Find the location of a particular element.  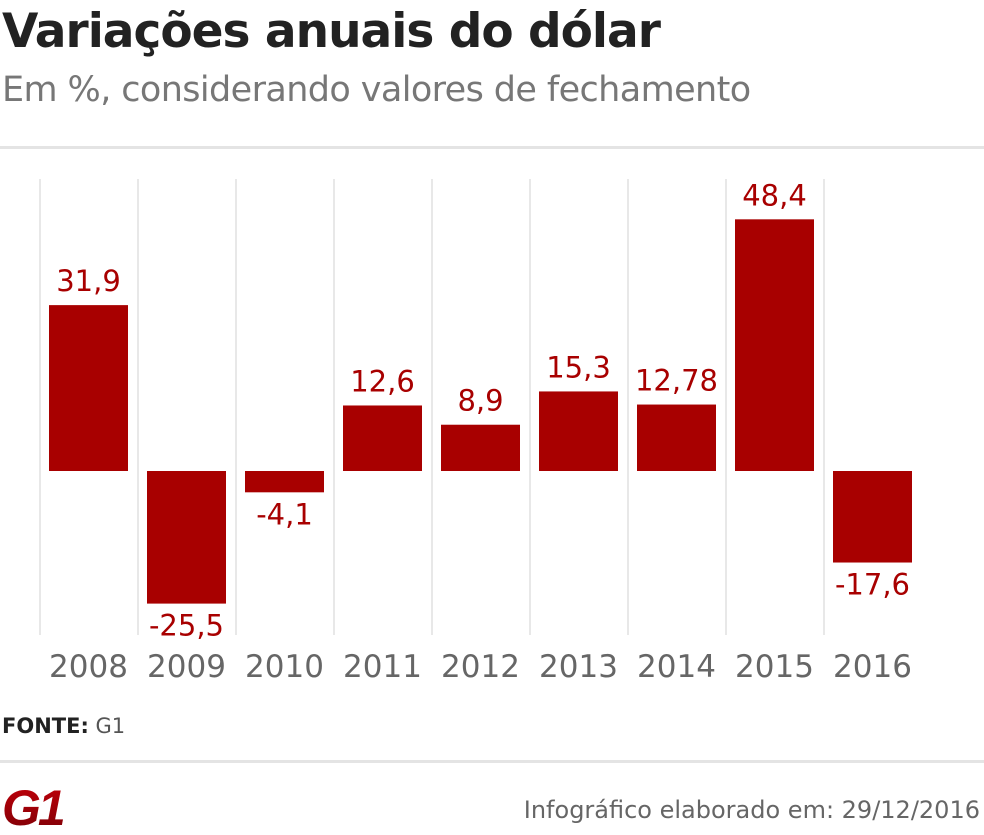

data-label-2010: -4,1 is located at coordinates (284, 514).